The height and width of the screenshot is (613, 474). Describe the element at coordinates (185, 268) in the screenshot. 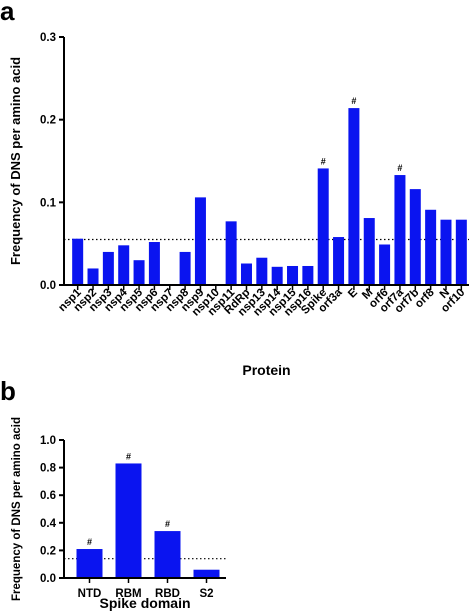

I see `a-bar-nsp8` at that location.